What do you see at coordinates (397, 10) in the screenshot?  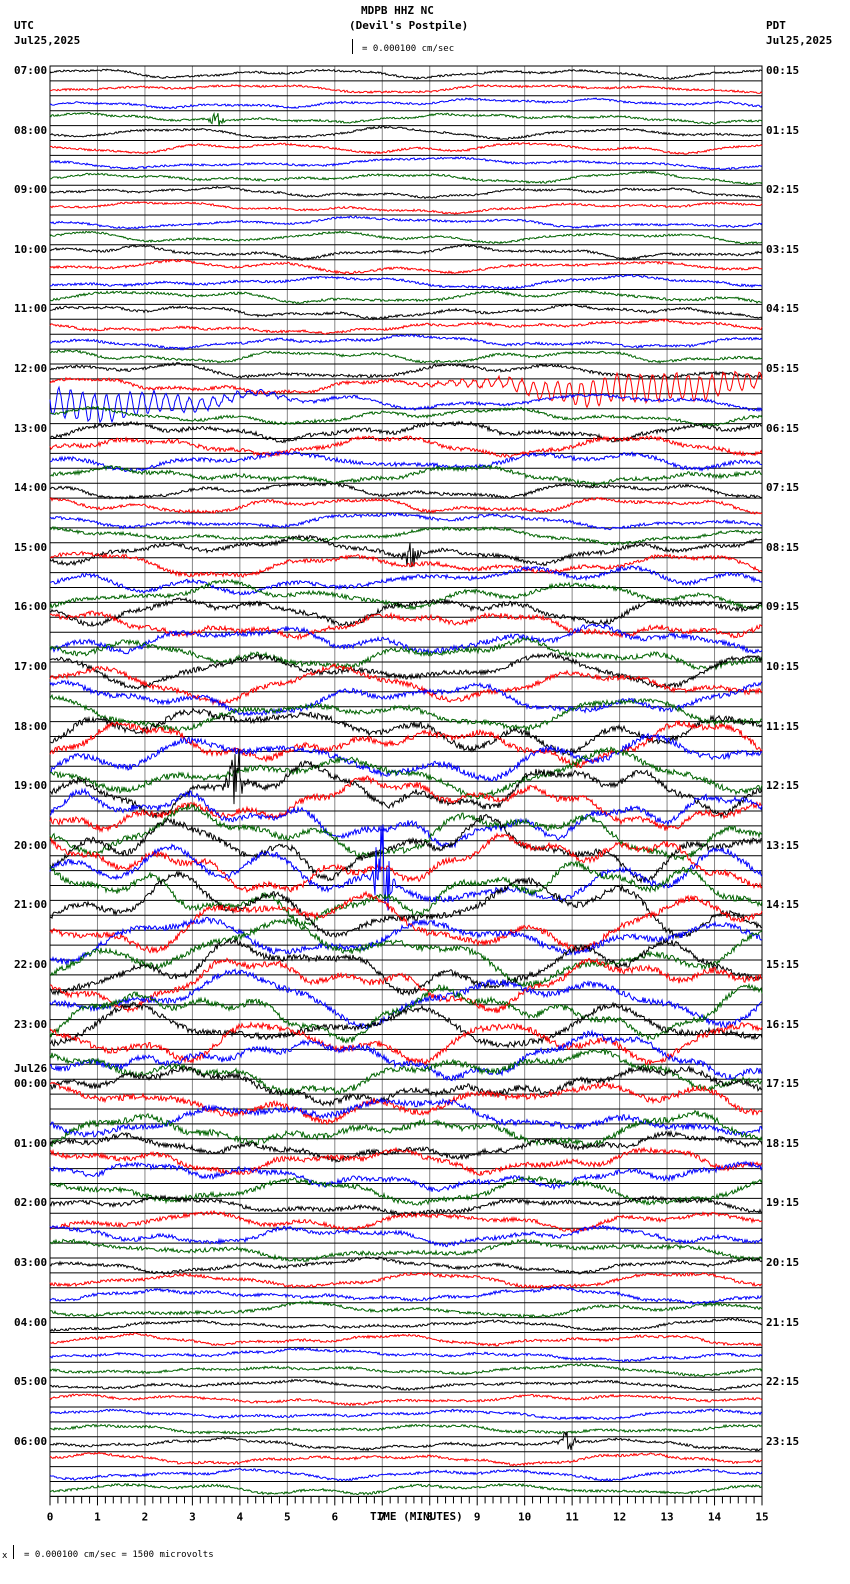 I see `station-title: MDPB HHZ NC` at bounding box center [397, 10].